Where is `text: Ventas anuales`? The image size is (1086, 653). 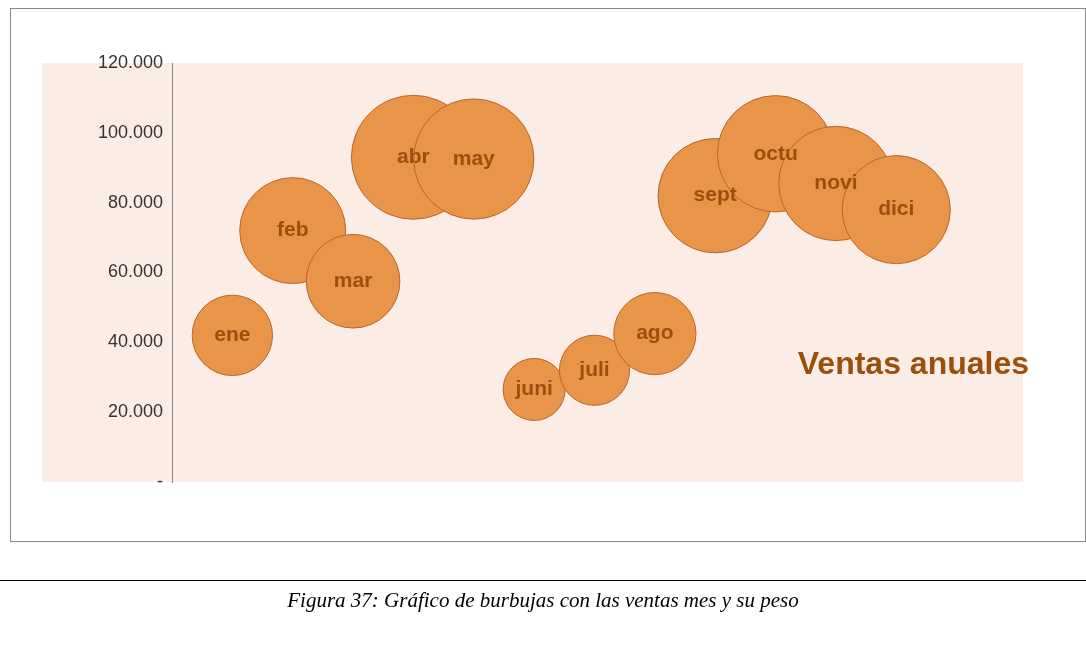
text: Ventas anuales is located at coordinates (913, 362).